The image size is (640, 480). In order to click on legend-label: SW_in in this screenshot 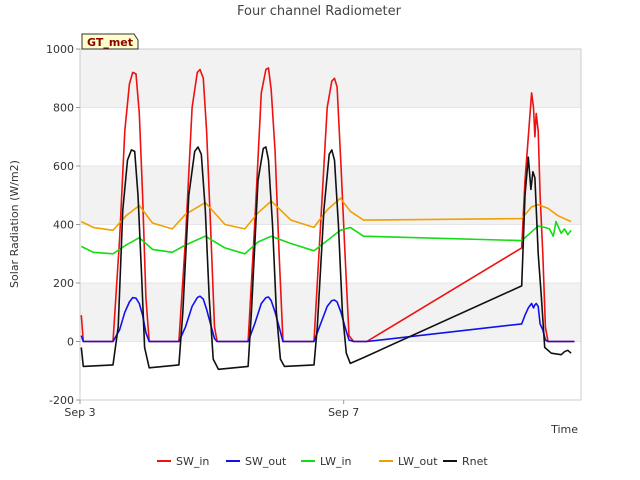, I will do `click(192, 461)`.